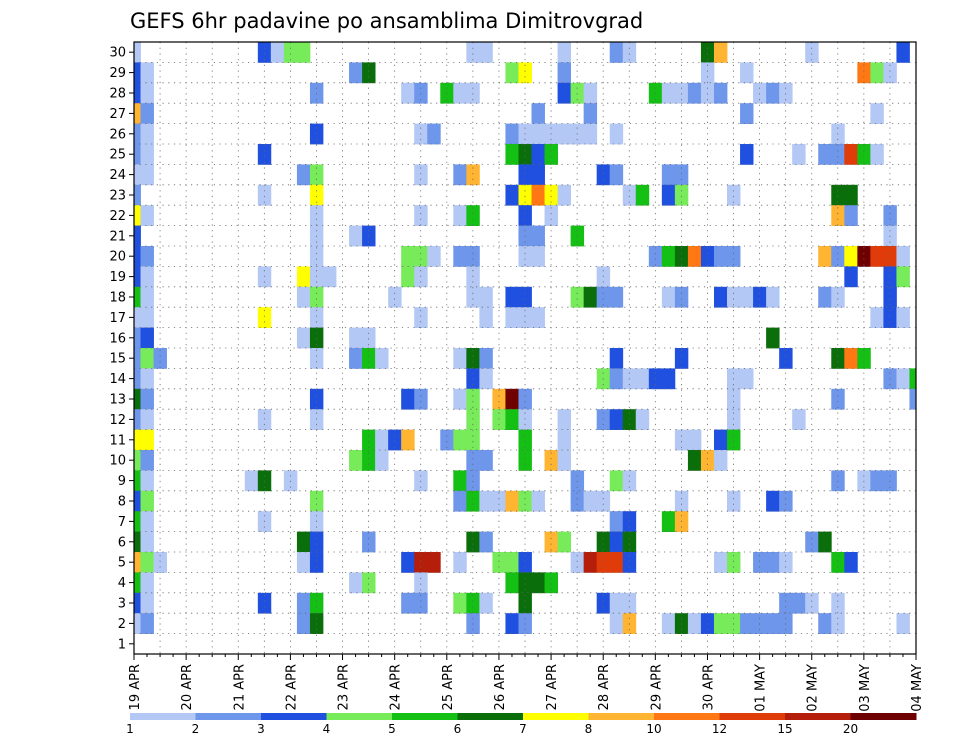 This screenshot has width=960, height=742. I want to click on y-tick-label: 18, so click(117, 298).